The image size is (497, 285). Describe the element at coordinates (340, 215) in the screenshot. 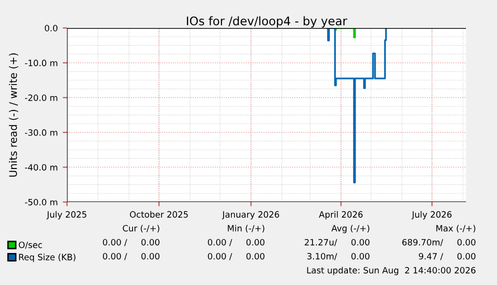

I see `x-tick-label: April 2026` at that location.